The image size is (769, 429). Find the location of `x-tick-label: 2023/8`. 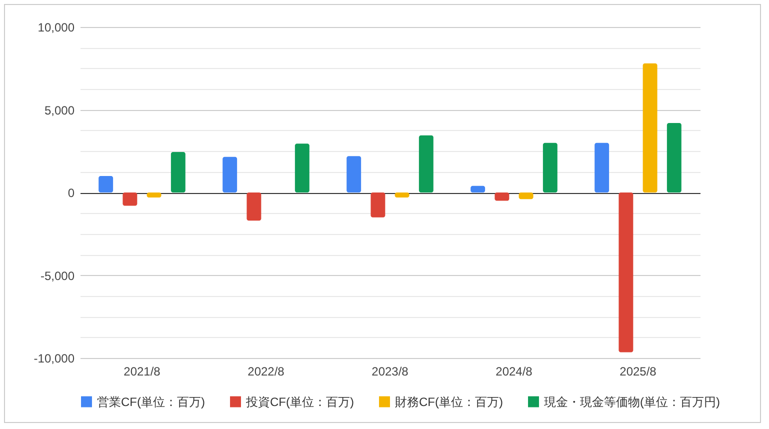

x-tick-label: 2023/8 is located at coordinates (390, 371).